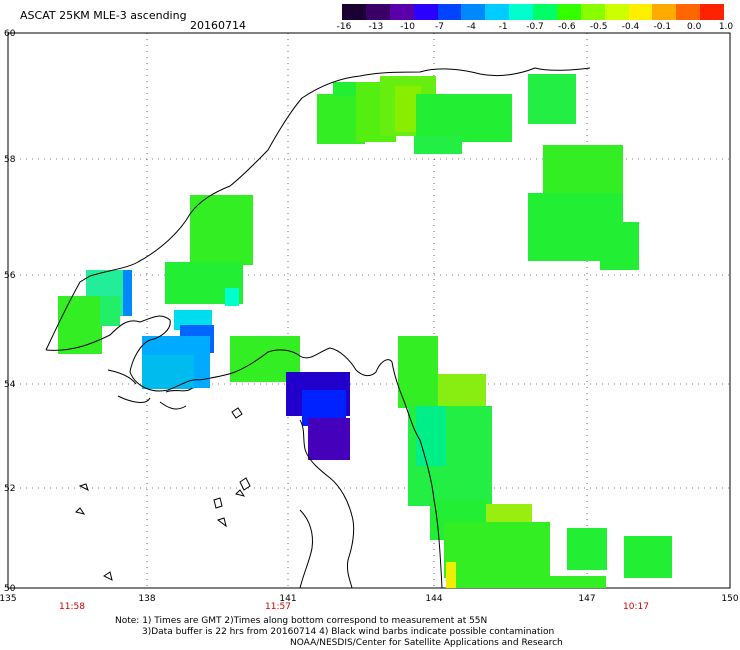 Image resolution: width=740 pixels, height=650 pixels. What do you see at coordinates (408, 27) in the screenshot?
I see `colorbar-label: -10` at bounding box center [408, 27].